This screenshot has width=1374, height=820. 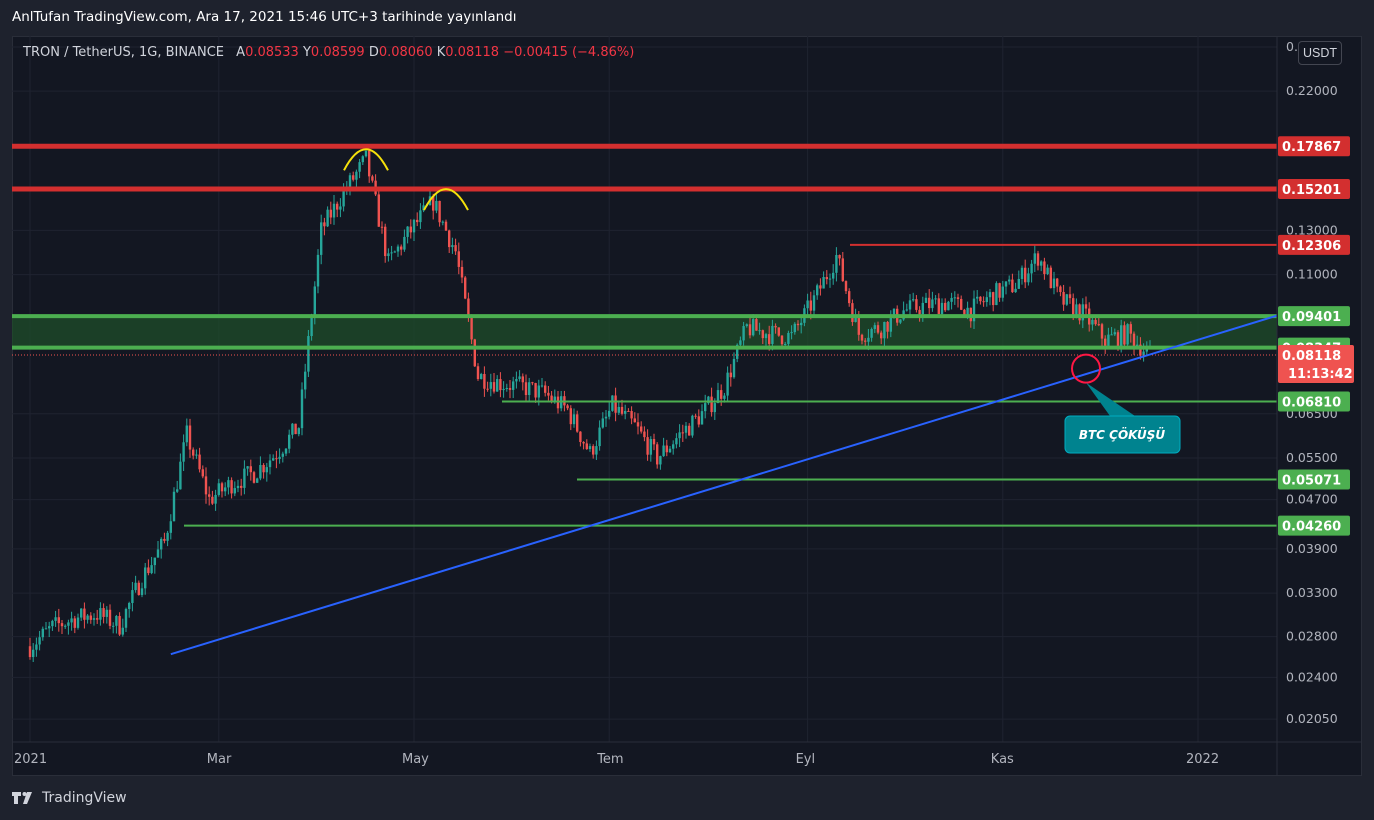 What do you see at coordinates (69, 798) in the screenshot?
I see `tradingview-brand: TradingView` at bounding box center [69, 798].